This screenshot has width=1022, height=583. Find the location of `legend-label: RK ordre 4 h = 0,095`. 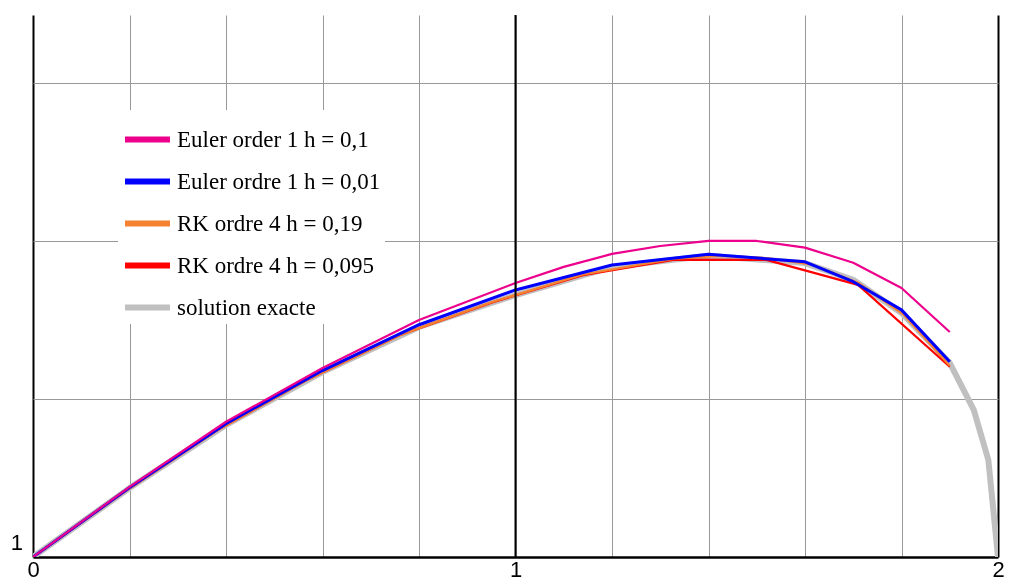

legend-label: RK ordre 4 h = 0,095 is located at coordinates (275, 265).